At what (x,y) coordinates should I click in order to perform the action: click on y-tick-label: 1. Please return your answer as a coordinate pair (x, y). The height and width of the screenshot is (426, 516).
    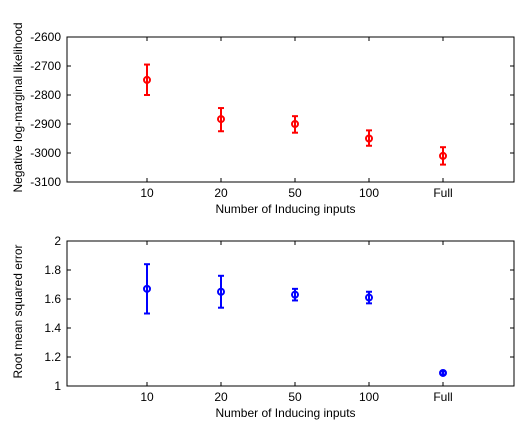
    Looking at the image, I should click on (57, 386).